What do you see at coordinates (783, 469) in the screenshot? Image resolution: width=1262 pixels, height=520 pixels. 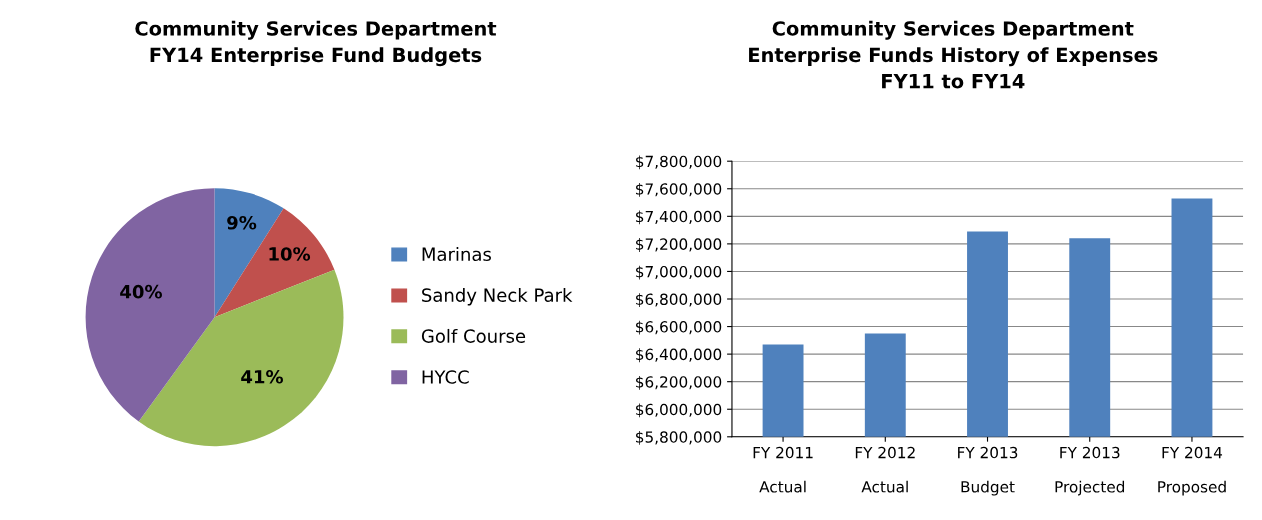 I see `category-label: FY 2011 Actual` at bounding box center [783, 469].